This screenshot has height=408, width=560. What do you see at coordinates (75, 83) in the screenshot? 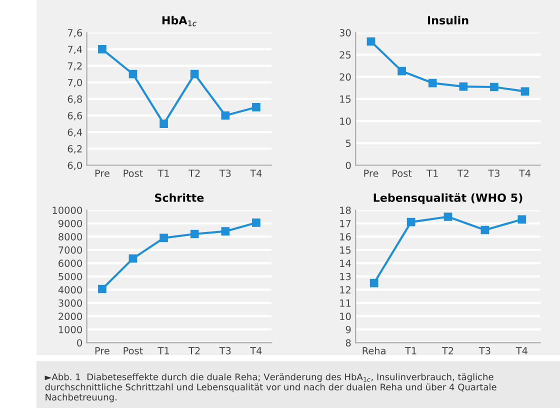
I see `y-tick-label: 7,0` at bounding box center [75, 83].